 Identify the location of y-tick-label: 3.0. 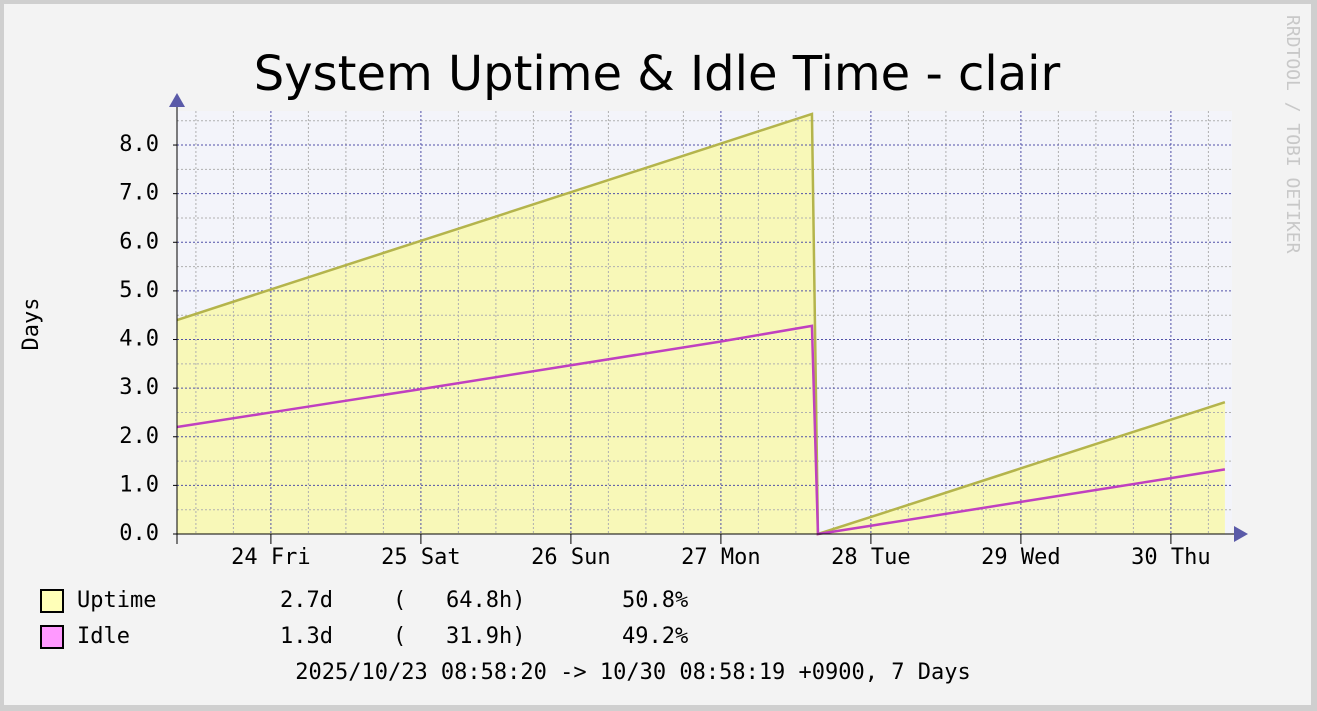
(139, 387).